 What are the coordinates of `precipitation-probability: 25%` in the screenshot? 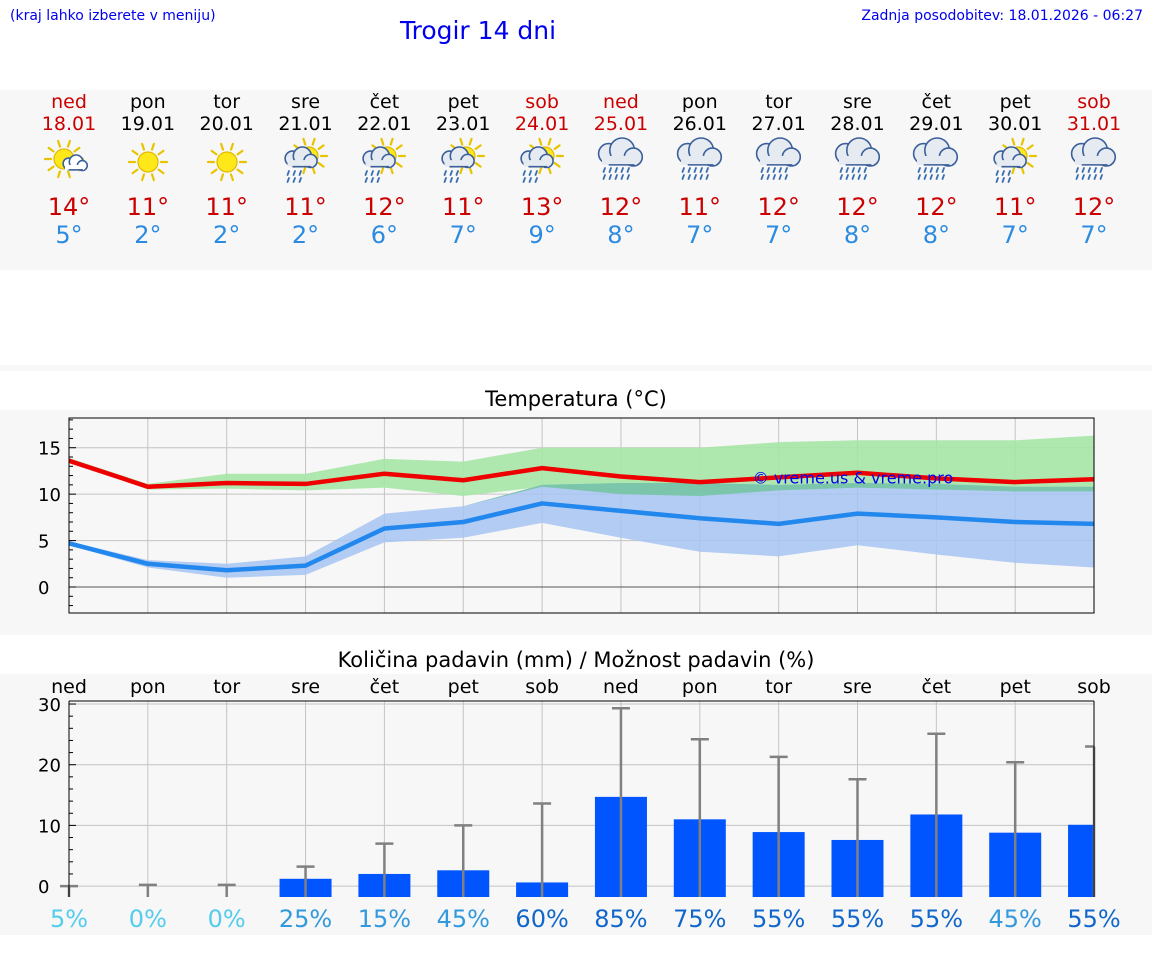 It's located at (305, 919).